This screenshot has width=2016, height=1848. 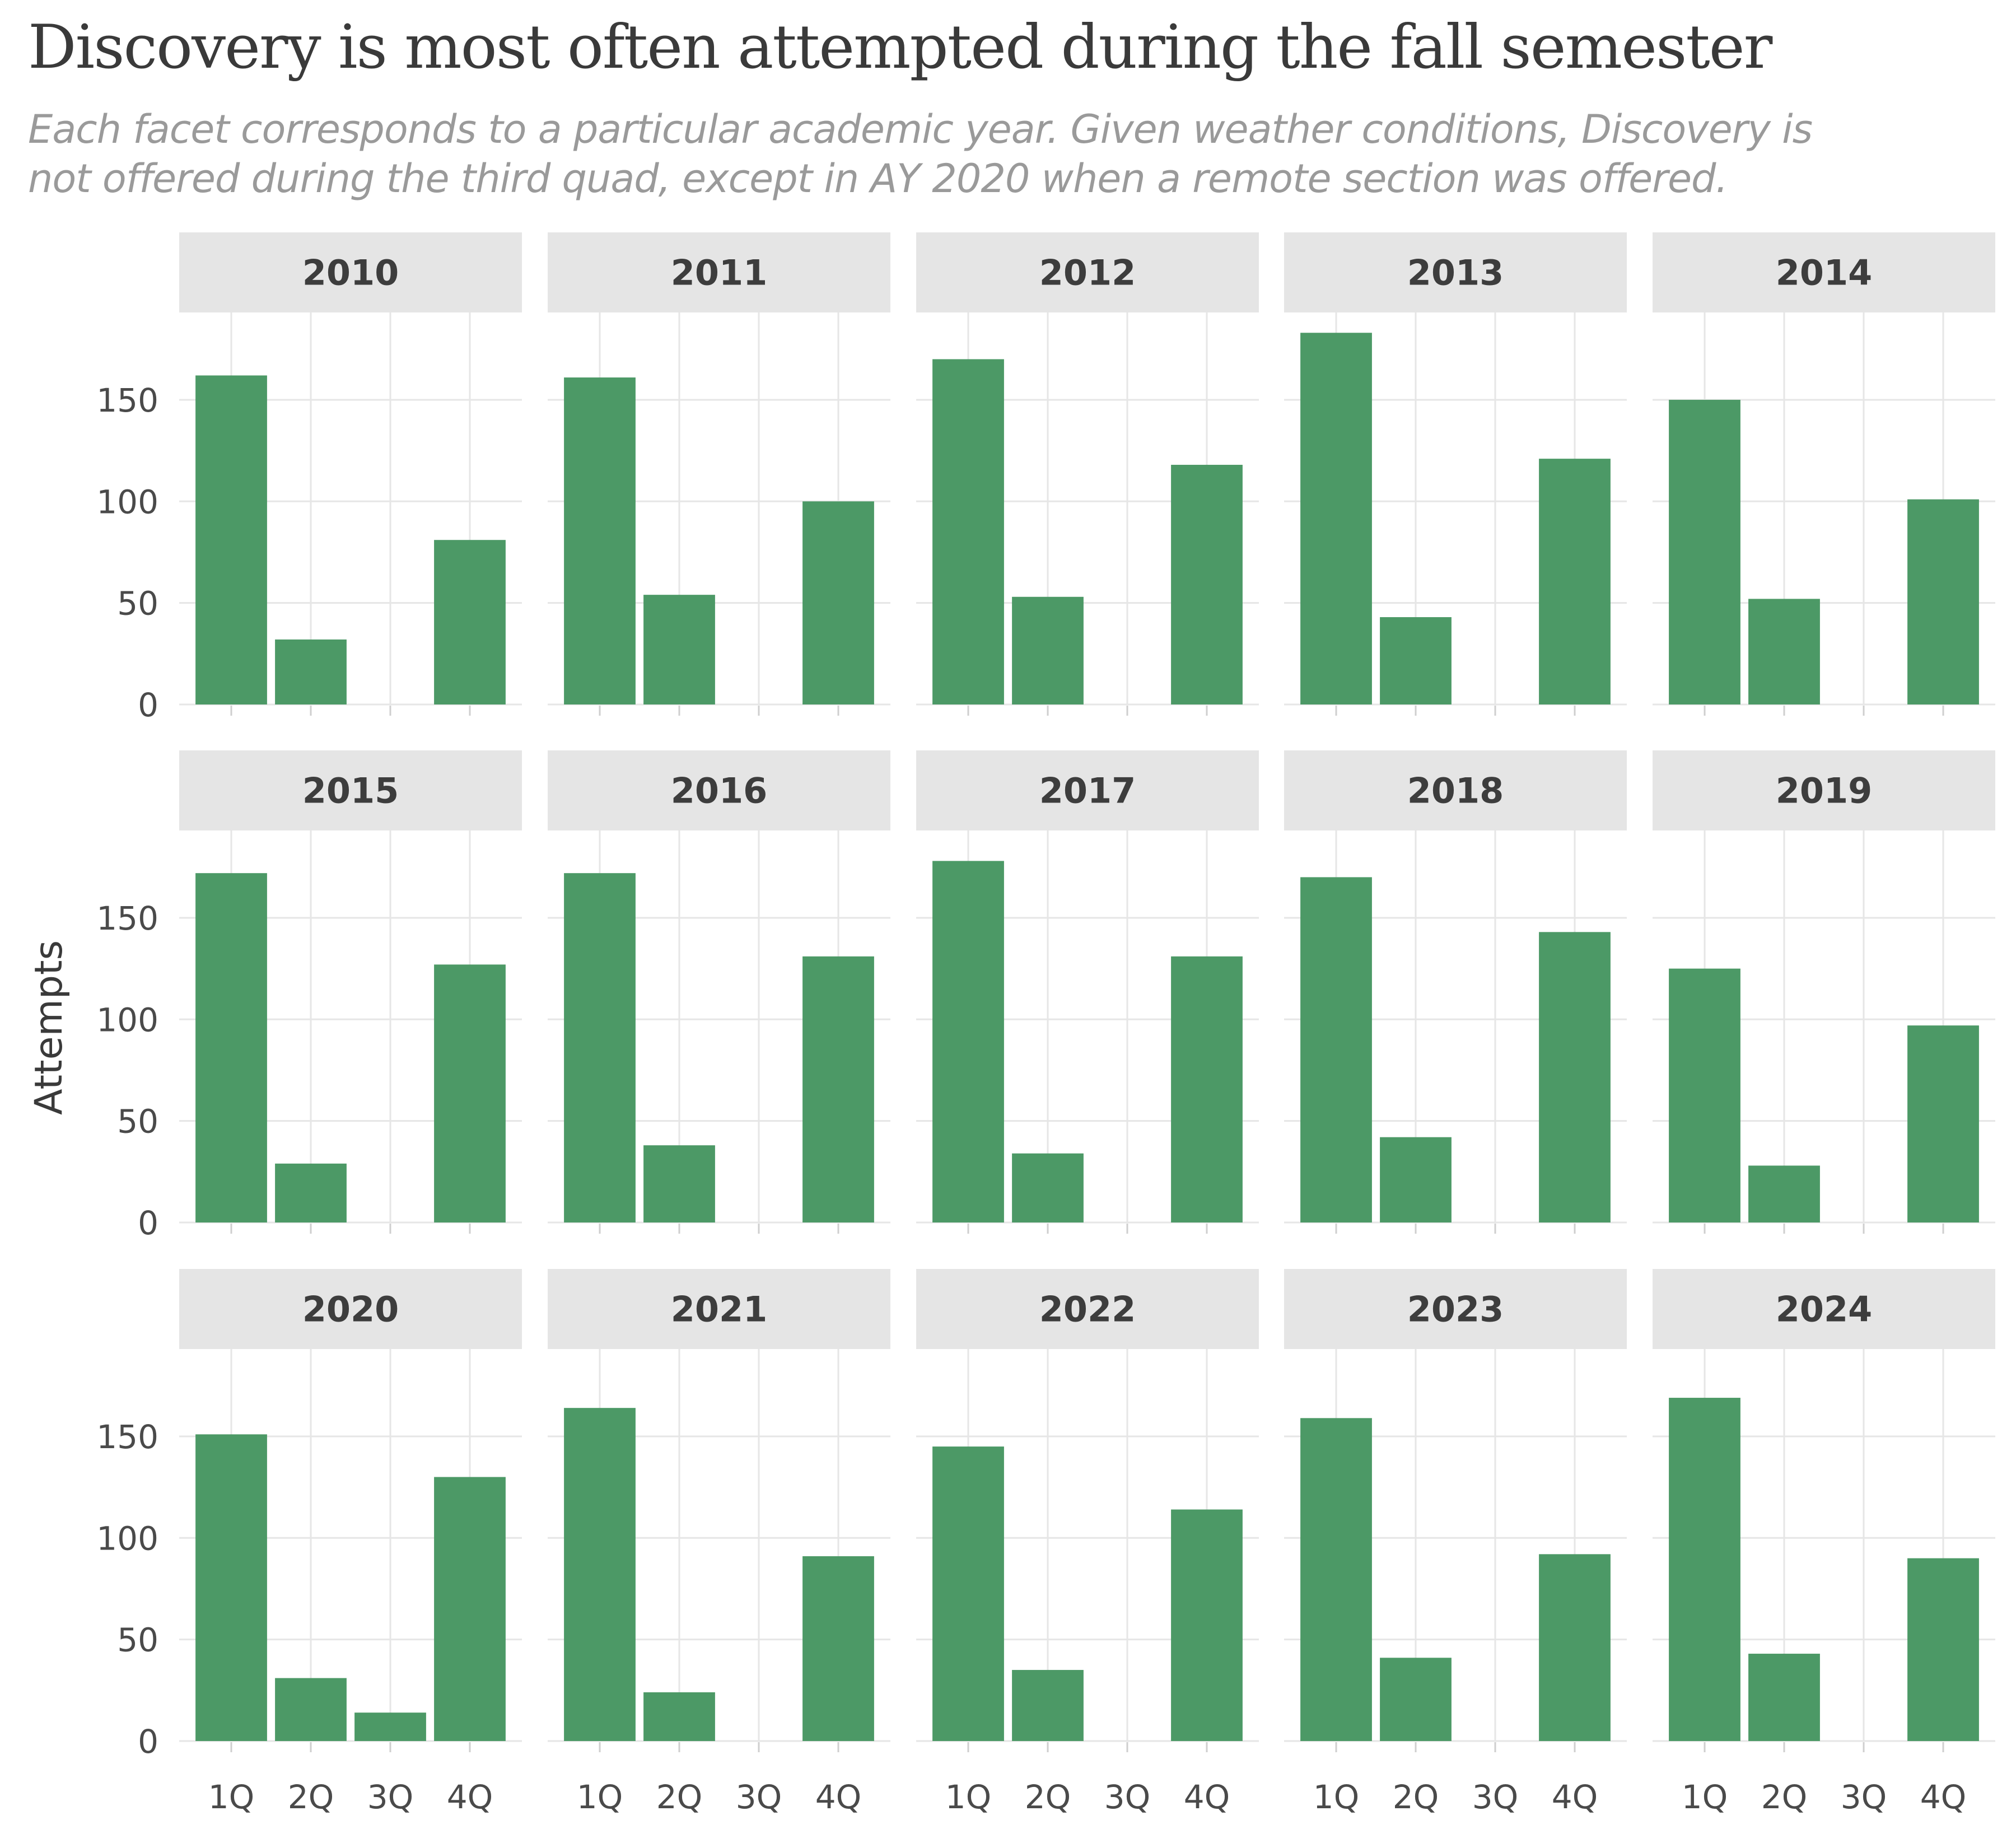 I want to click on facet-strip-2023, so click(x=1456, y=1309).